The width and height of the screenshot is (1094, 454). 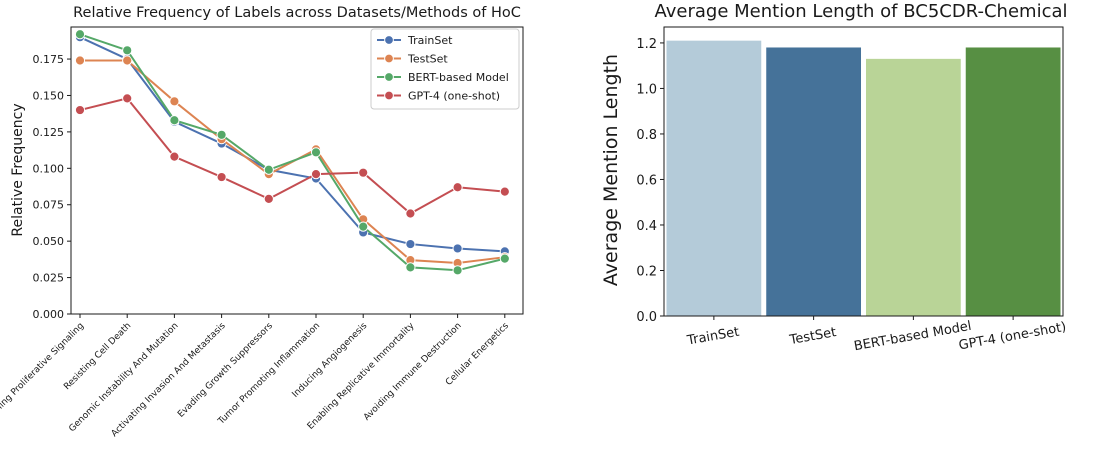 I want to click on bar-chart-x-tick-label: BERT-based Model, so click(x=913, y=336).